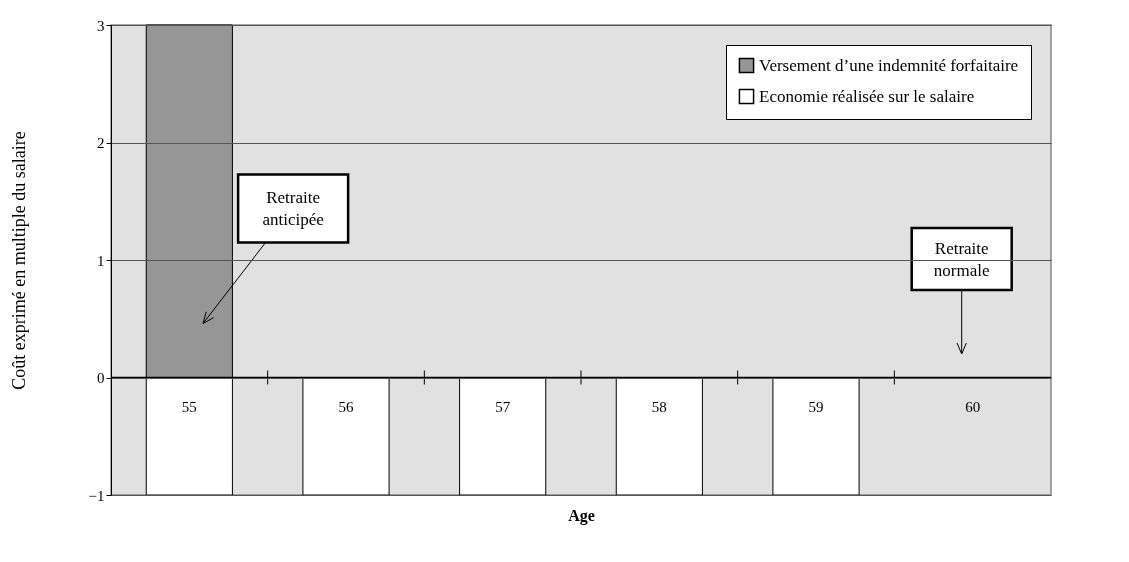 This screenshot has width=1129, height=562. What do you see at coordinates (101, 25) in the screenshot?
I see `y-tick-label: 3` at bounding box center [101, 25].